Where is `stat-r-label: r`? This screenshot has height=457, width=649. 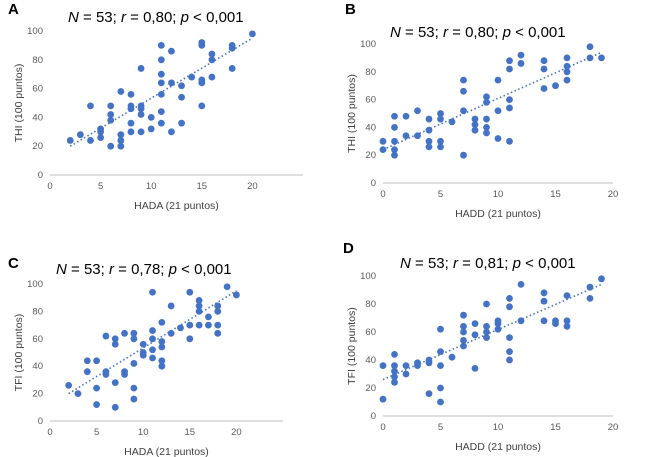 stat-r-label: r is located at coordinates (446, 32).